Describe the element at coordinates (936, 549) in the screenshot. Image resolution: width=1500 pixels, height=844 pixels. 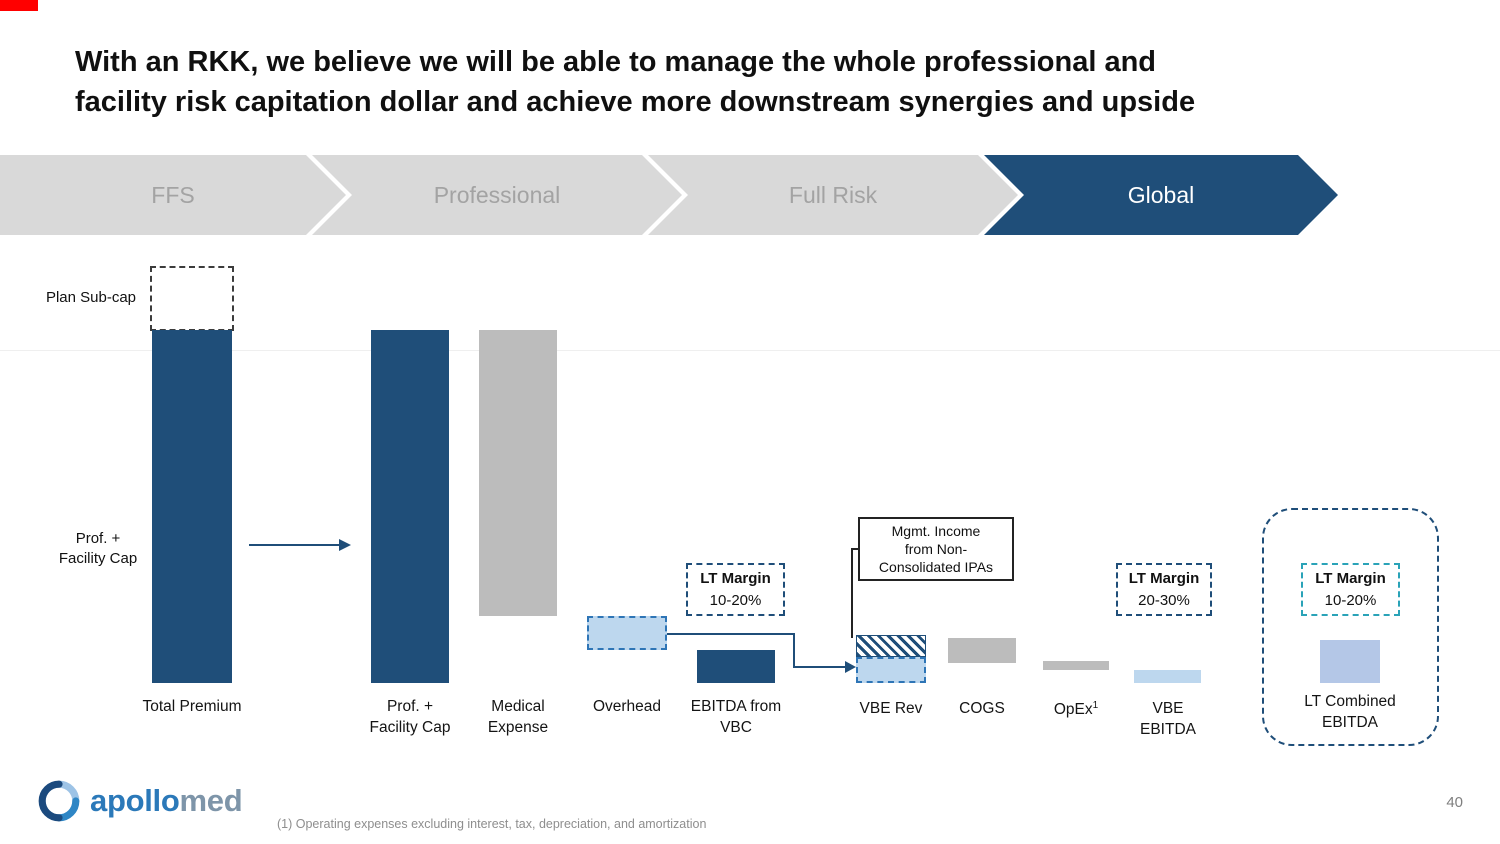
I see `mgmt-income-callout: Mgmt. Income from Non- Consolidated IPAs` at that location.